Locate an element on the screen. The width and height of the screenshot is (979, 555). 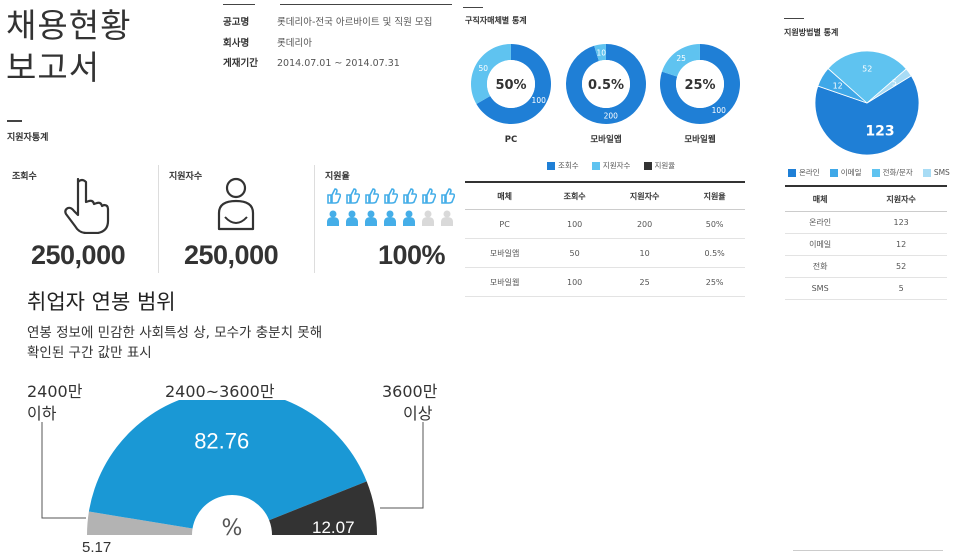
table-cell: PC is located at coordinates (505, 224).